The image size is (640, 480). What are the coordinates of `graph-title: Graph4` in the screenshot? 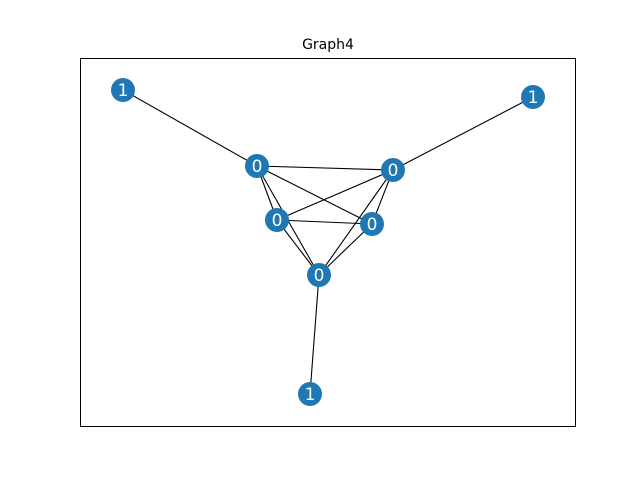 It's located at (328, 45).